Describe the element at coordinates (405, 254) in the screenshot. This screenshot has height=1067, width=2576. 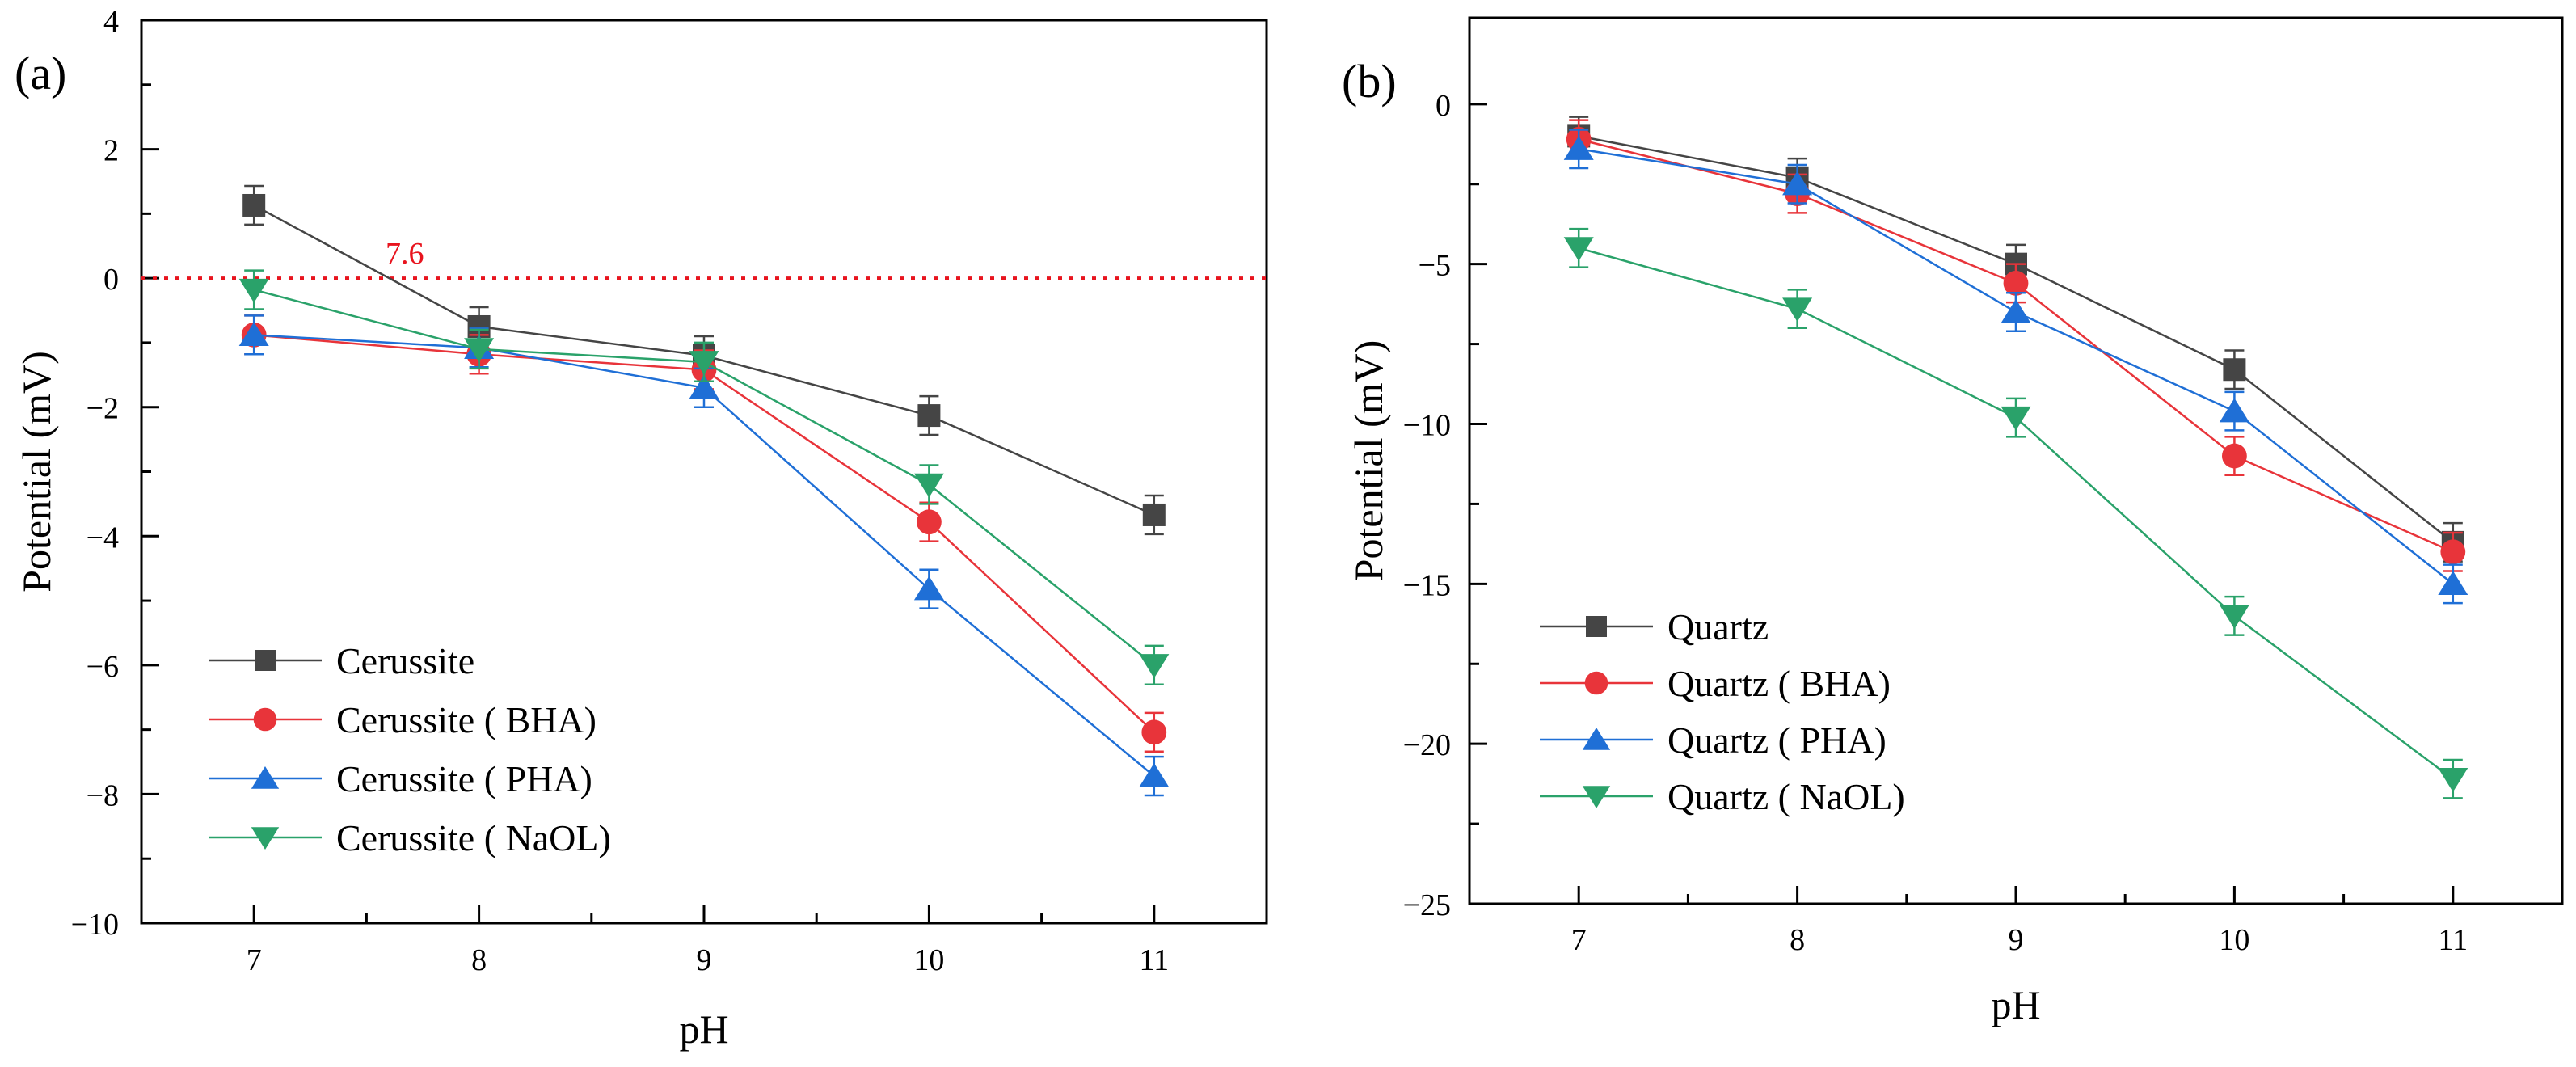
I see `reference-line-label: 7.6` at that location.